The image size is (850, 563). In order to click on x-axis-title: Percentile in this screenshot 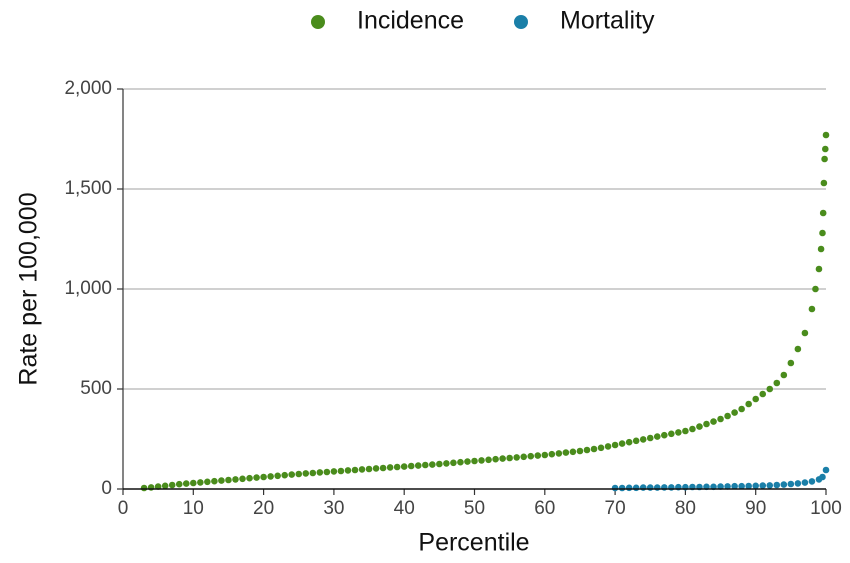, I will do `click(473, 543)`.